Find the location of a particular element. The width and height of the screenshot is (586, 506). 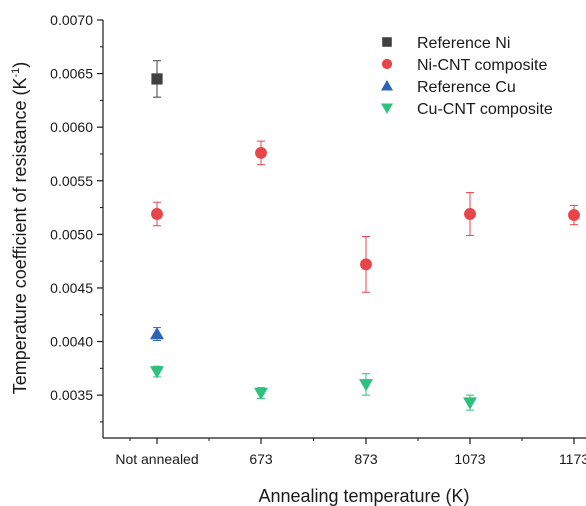

legend-label-reference-ni: Reference Ni is located at coordinates (463, 43).